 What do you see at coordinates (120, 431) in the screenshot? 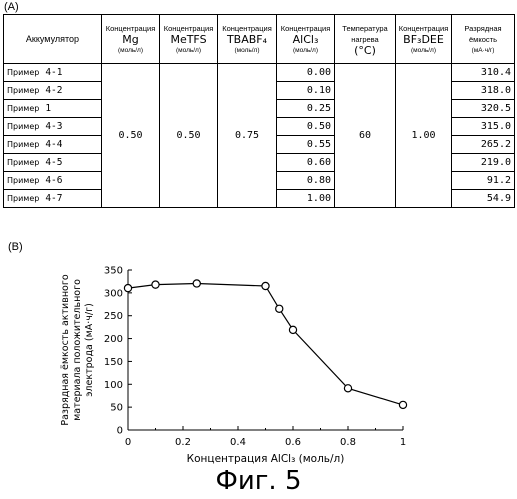
I see `y-tick-label: 0` at bounding box center [120, 431].